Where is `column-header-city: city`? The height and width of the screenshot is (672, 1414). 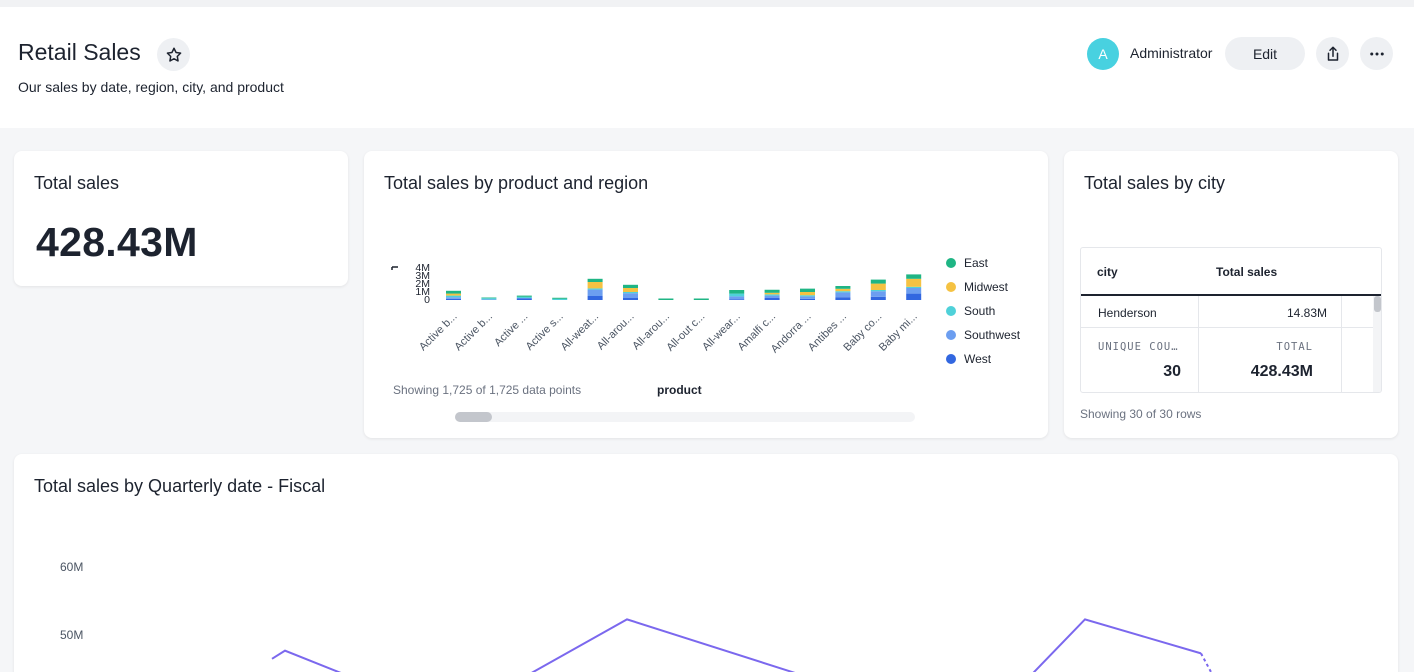
column-header-city: city is located at coordinates (1107, 272).